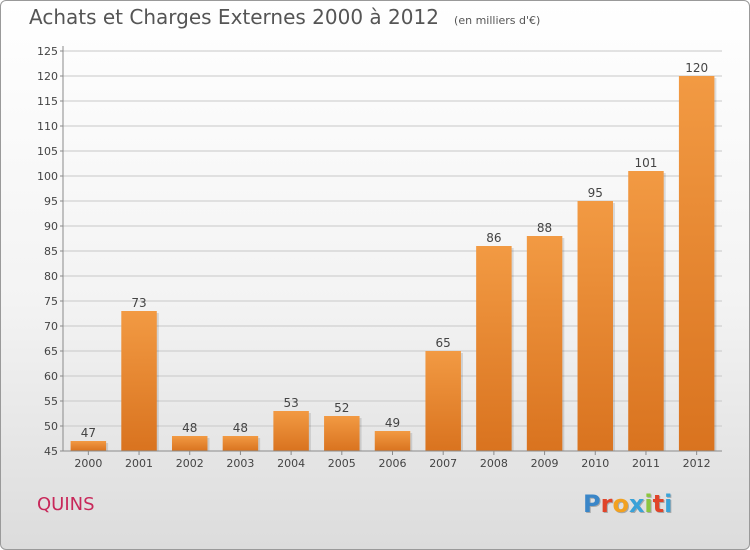 The height and width of the screenshot is (550, 750). Describe the element at coordinates (51, 376) in the screenshot. I see `y-tick-label: 60` at that location.